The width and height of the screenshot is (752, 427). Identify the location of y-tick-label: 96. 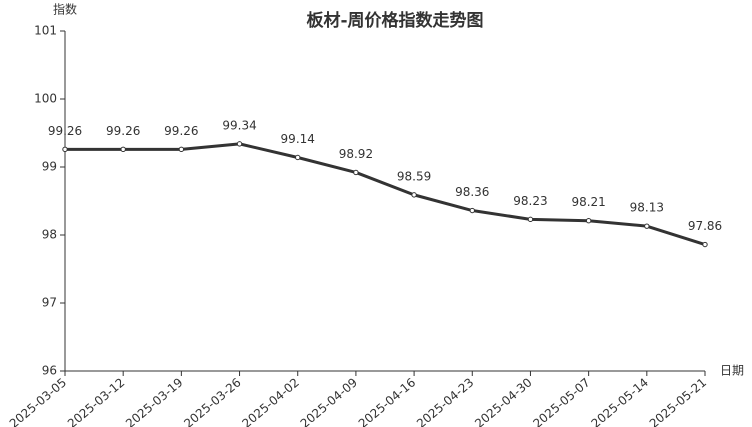
(49, 371).